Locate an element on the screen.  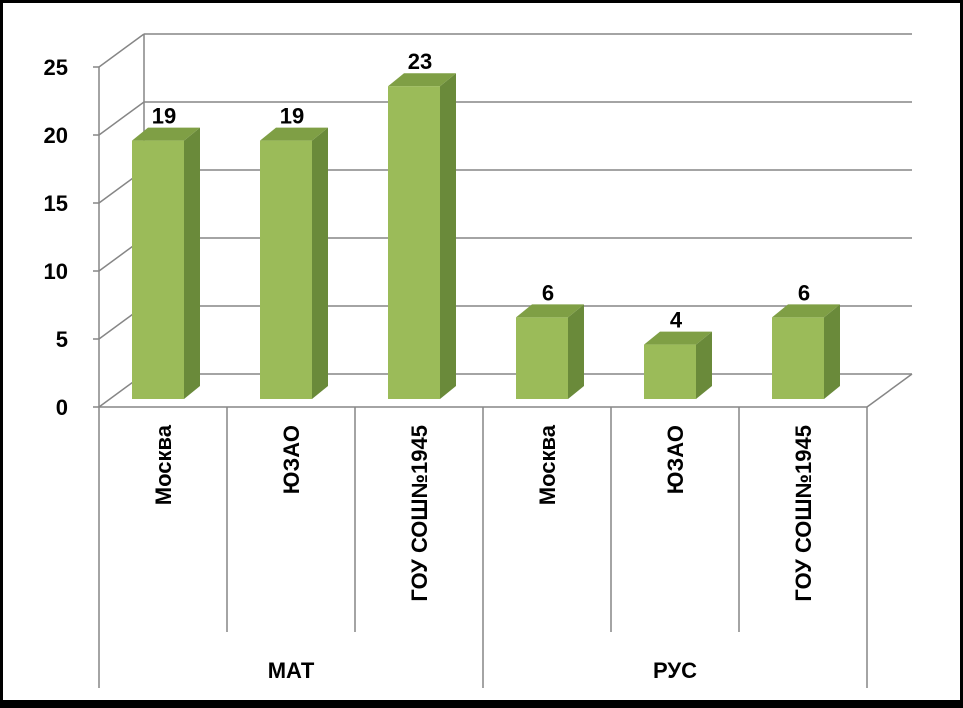
y-tick-label: 15 is located at coordinates (56, 203).